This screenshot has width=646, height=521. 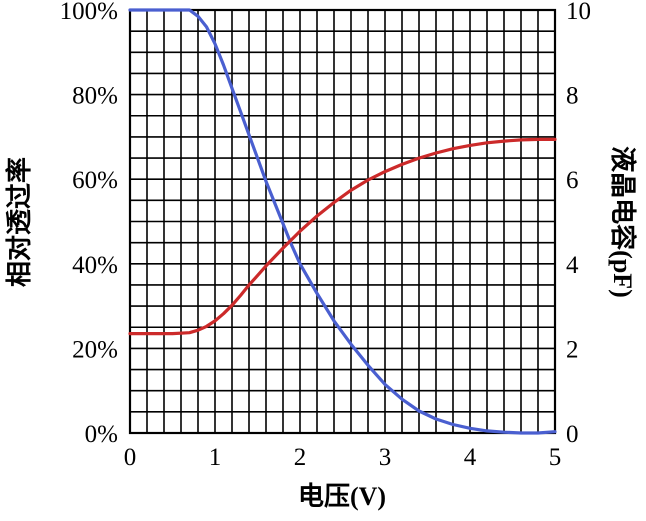 I want to click on y-left-tick-label: 100%, so click(x=89, y=12).